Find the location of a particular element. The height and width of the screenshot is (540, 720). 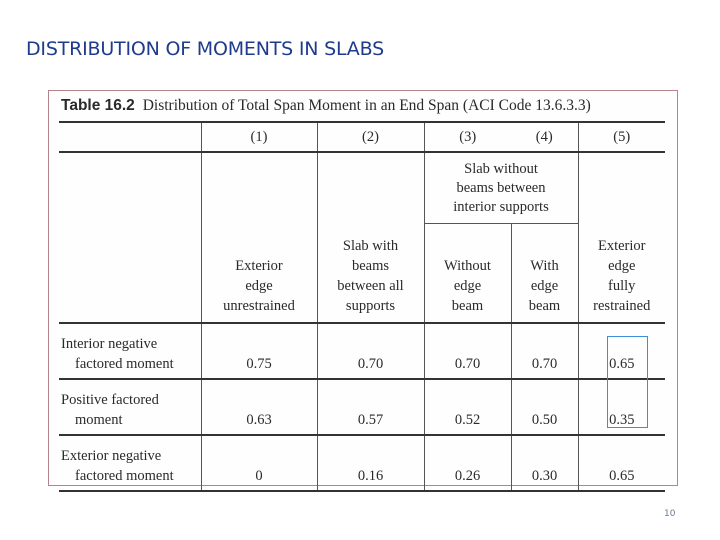

table-caption-number: Table 16.2 is located at coordinates (98, 105).